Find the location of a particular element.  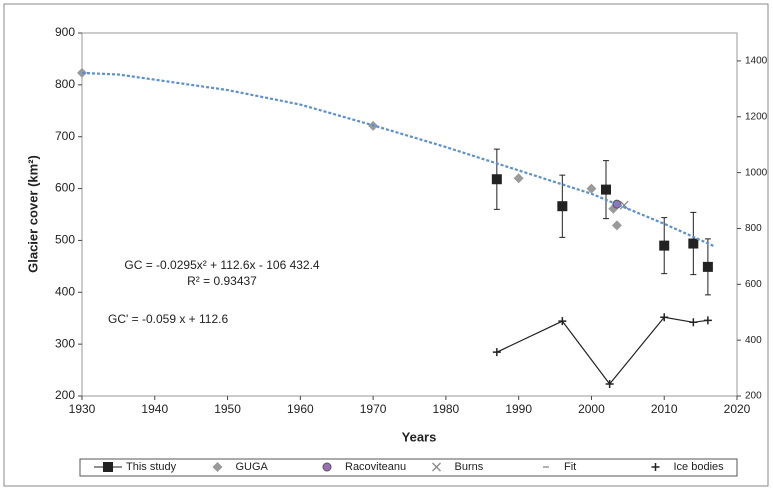

x-tick-label: 1930 is located at coordinates (82, 409).